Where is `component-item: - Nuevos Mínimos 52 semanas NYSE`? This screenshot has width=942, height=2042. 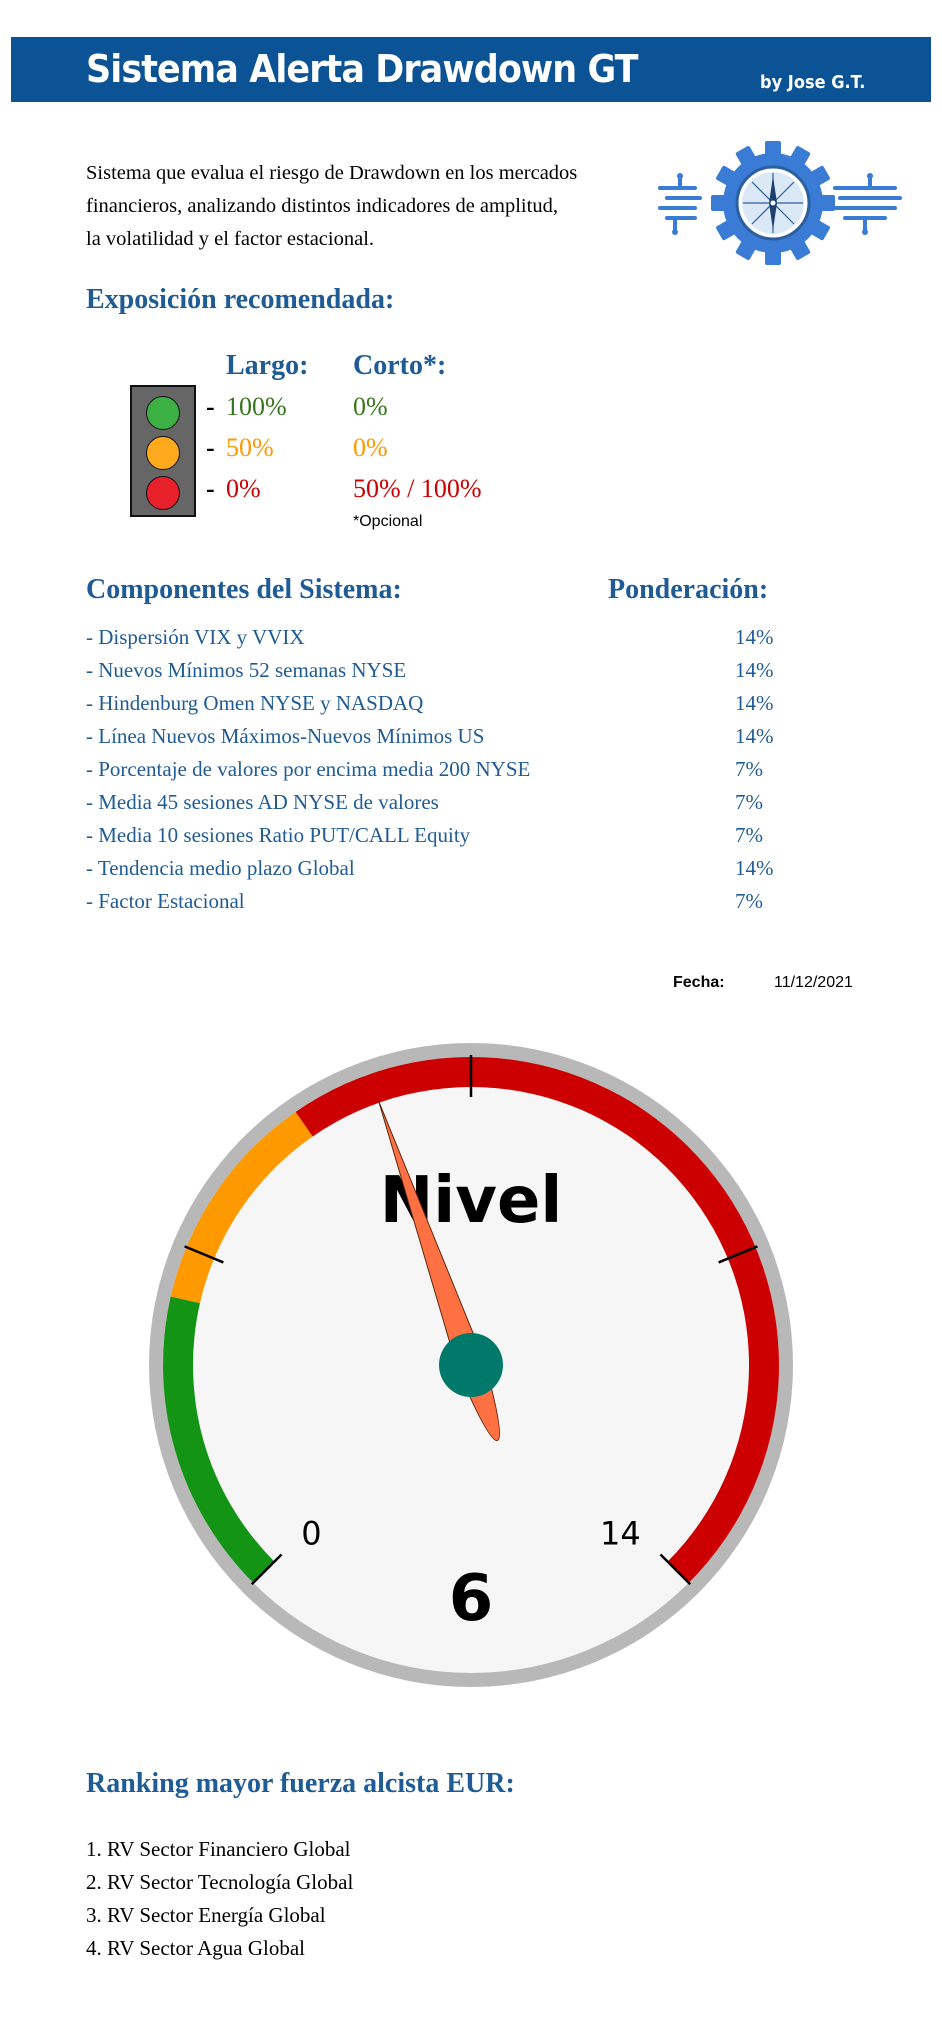
component-item: - Nuevos Mínimos 52 semanas NYSE is located at coordinates (246, 670).